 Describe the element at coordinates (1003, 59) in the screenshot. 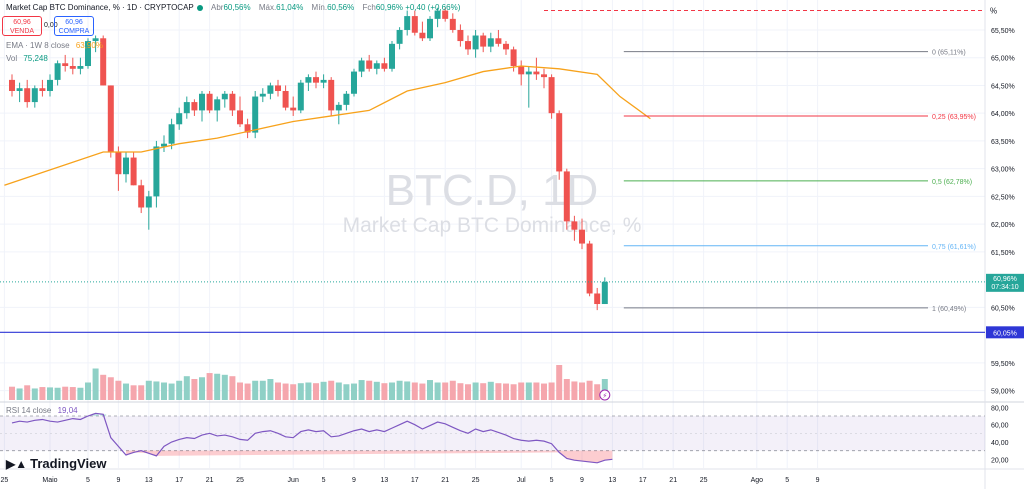

I see `price-tick-1: 65,00%` at that location.